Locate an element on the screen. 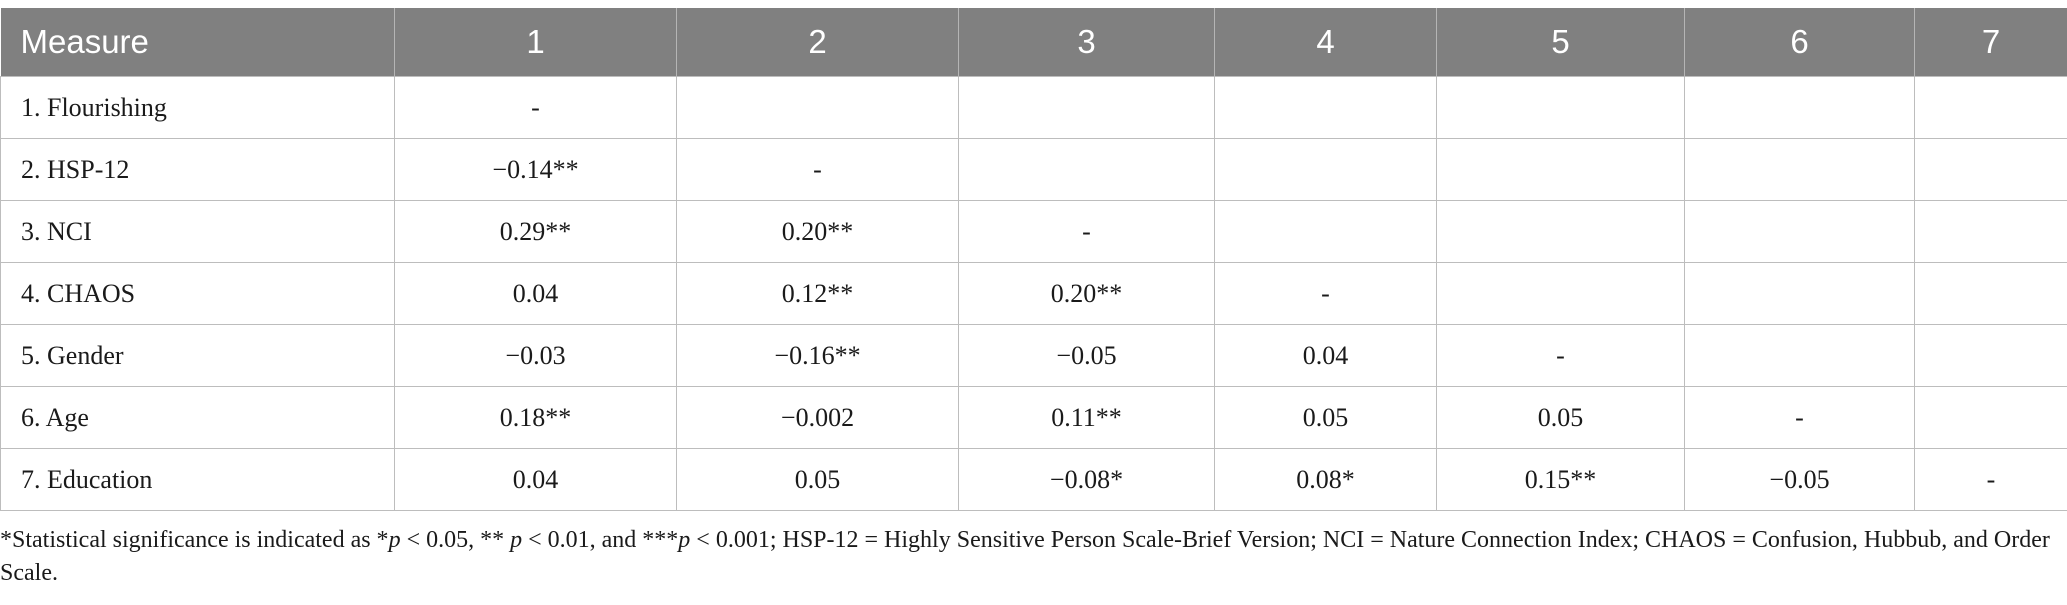 This screenshot has width=2067, height=605. table-cell: 0.08* is located at coordinates (1325, 479).